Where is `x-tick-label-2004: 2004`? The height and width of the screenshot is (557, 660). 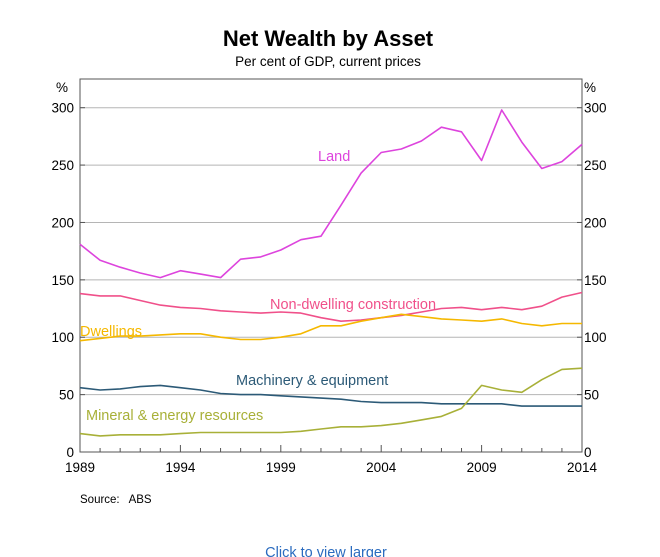 x-tick-label-2004: 2004 is located at coordinates (381, 467).